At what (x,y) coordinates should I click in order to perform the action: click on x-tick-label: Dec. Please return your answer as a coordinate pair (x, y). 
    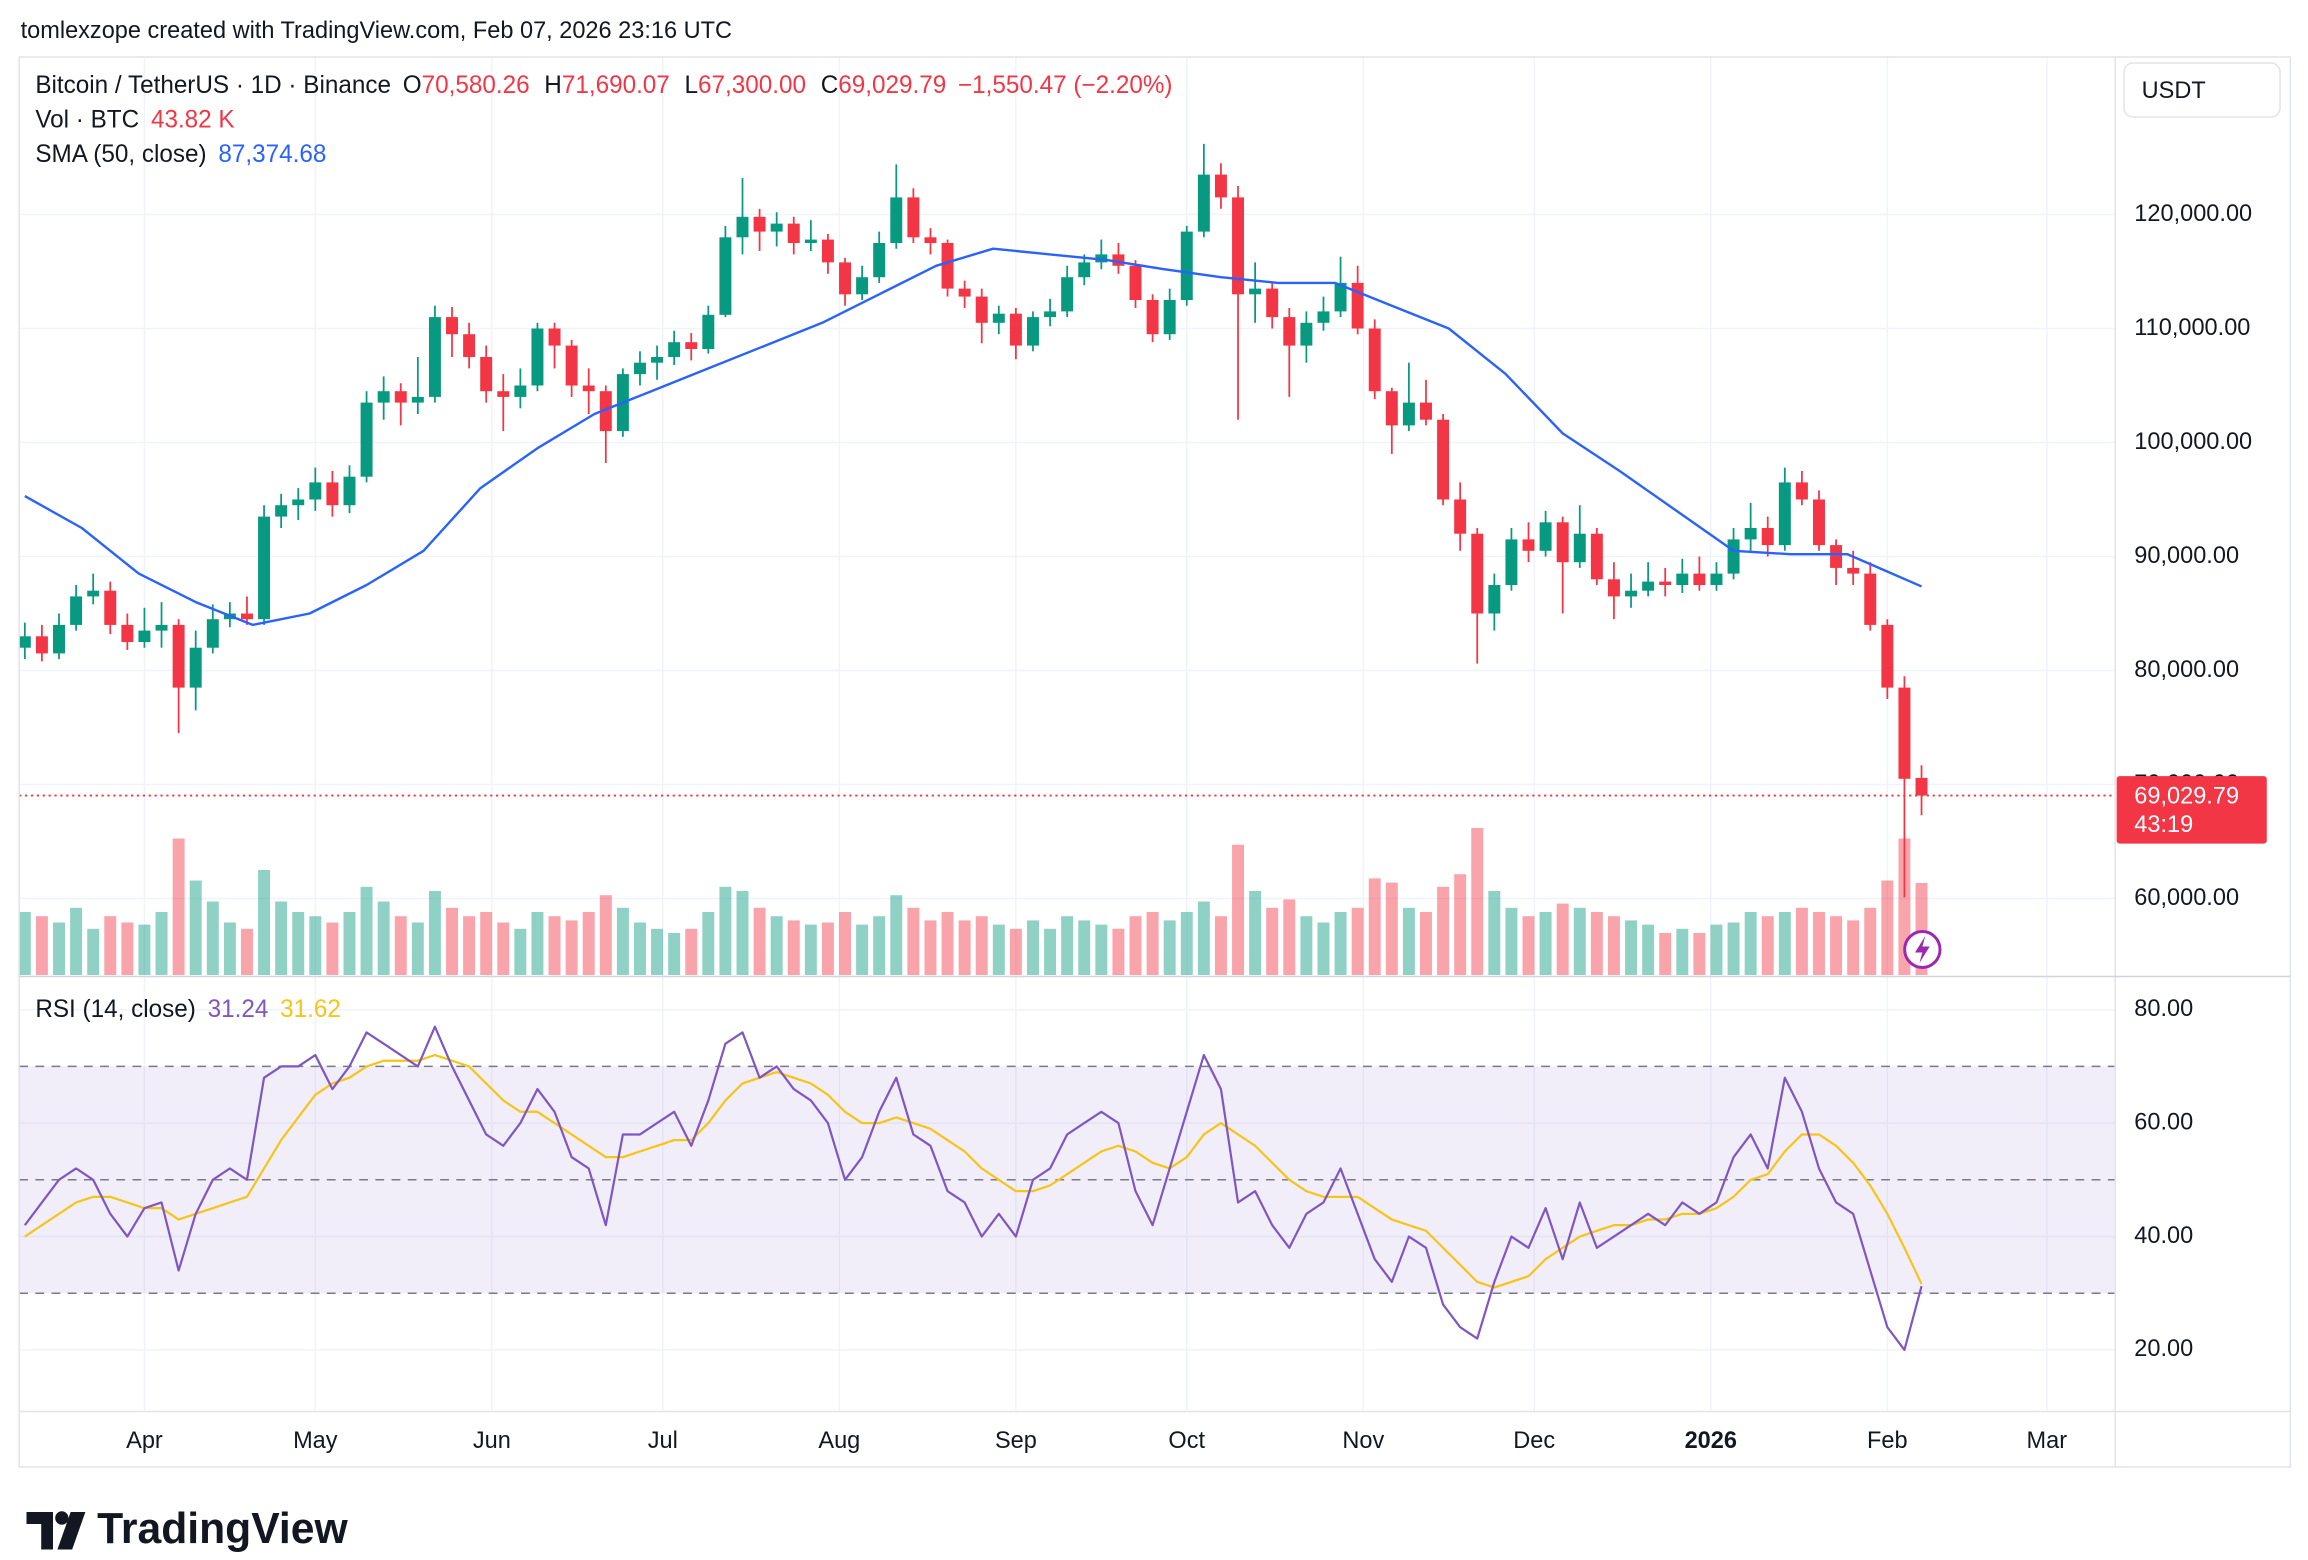
    Looking at the image, I should click on (1534, 1440).